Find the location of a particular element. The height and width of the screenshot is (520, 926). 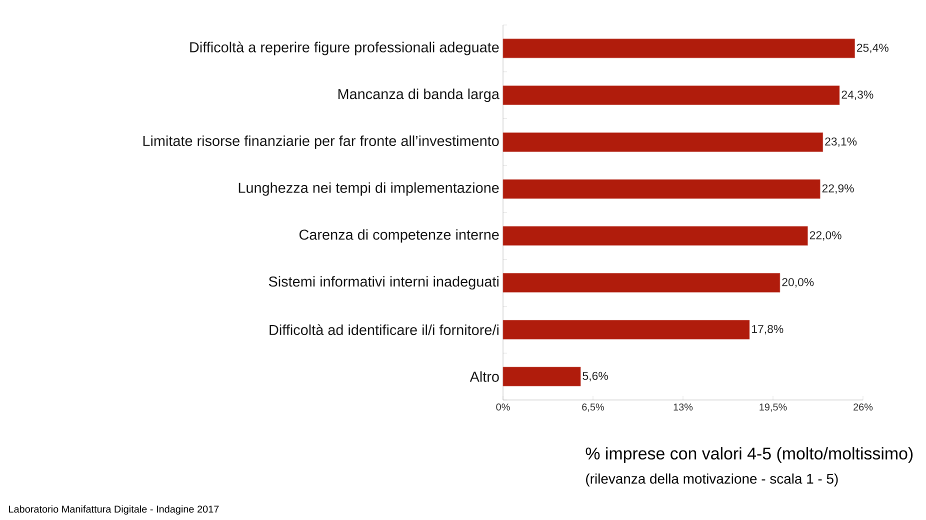

data-label: 23,1% is located at coordinates (841, 142).